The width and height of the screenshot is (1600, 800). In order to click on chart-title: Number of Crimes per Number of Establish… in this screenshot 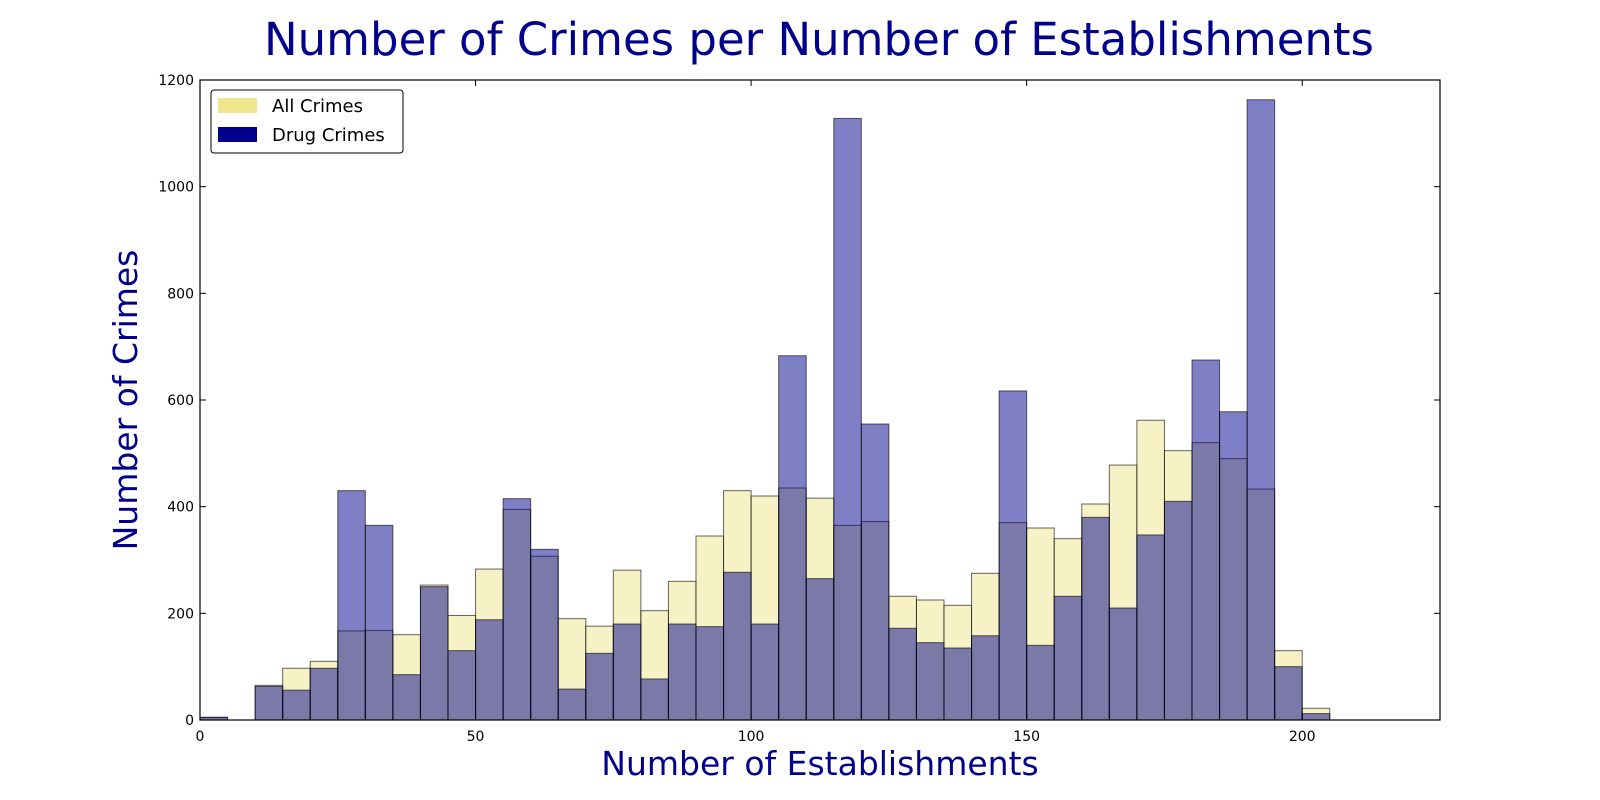, I will do `click(819, 39)`.